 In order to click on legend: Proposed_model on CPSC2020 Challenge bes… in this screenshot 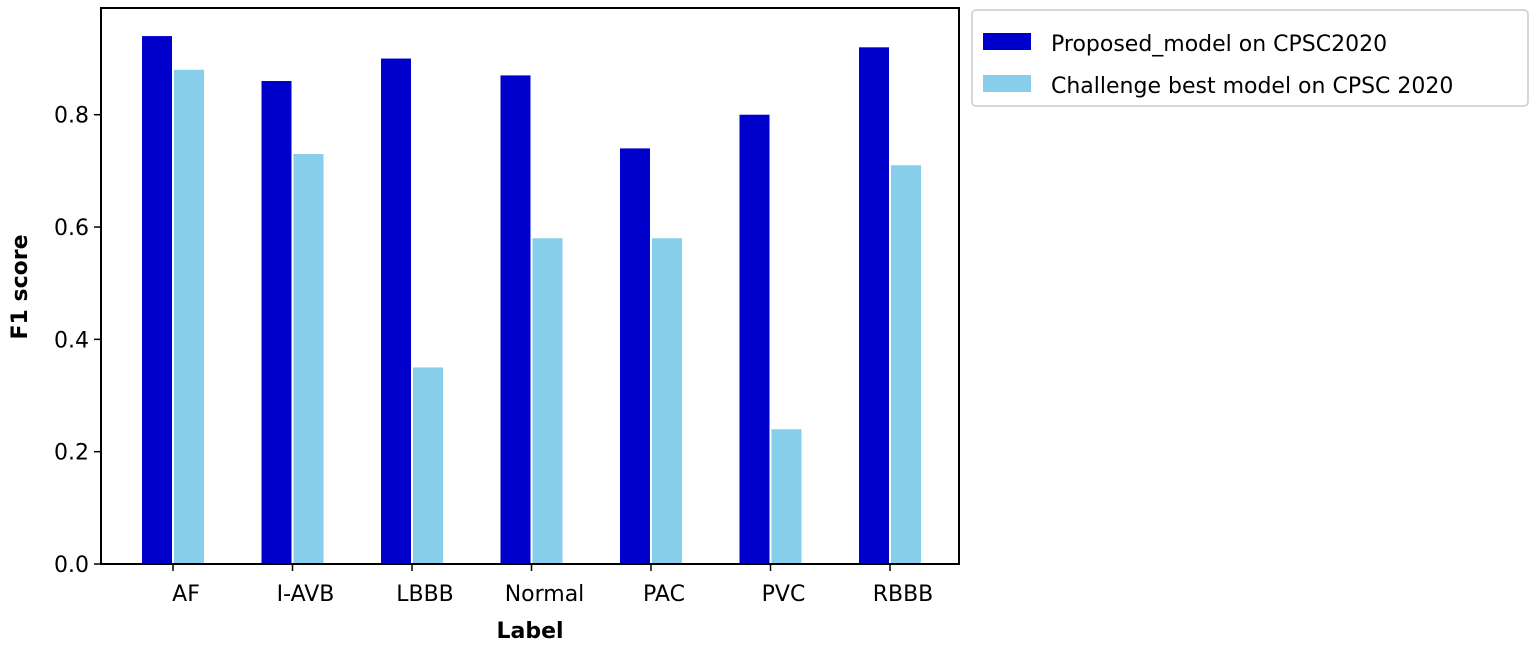, I will do `click(1250, 58)`.